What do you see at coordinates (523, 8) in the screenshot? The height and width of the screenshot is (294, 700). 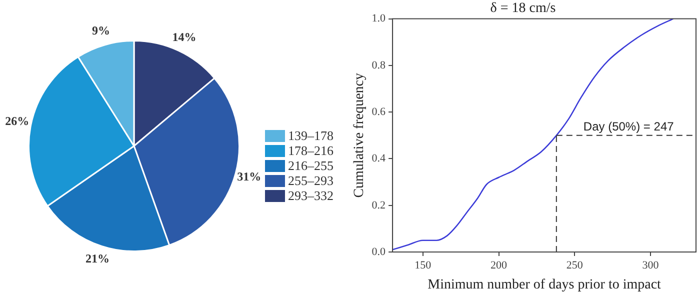 I see `chart-title: δ = 18 cm/s` at bounding box center [523, 8].